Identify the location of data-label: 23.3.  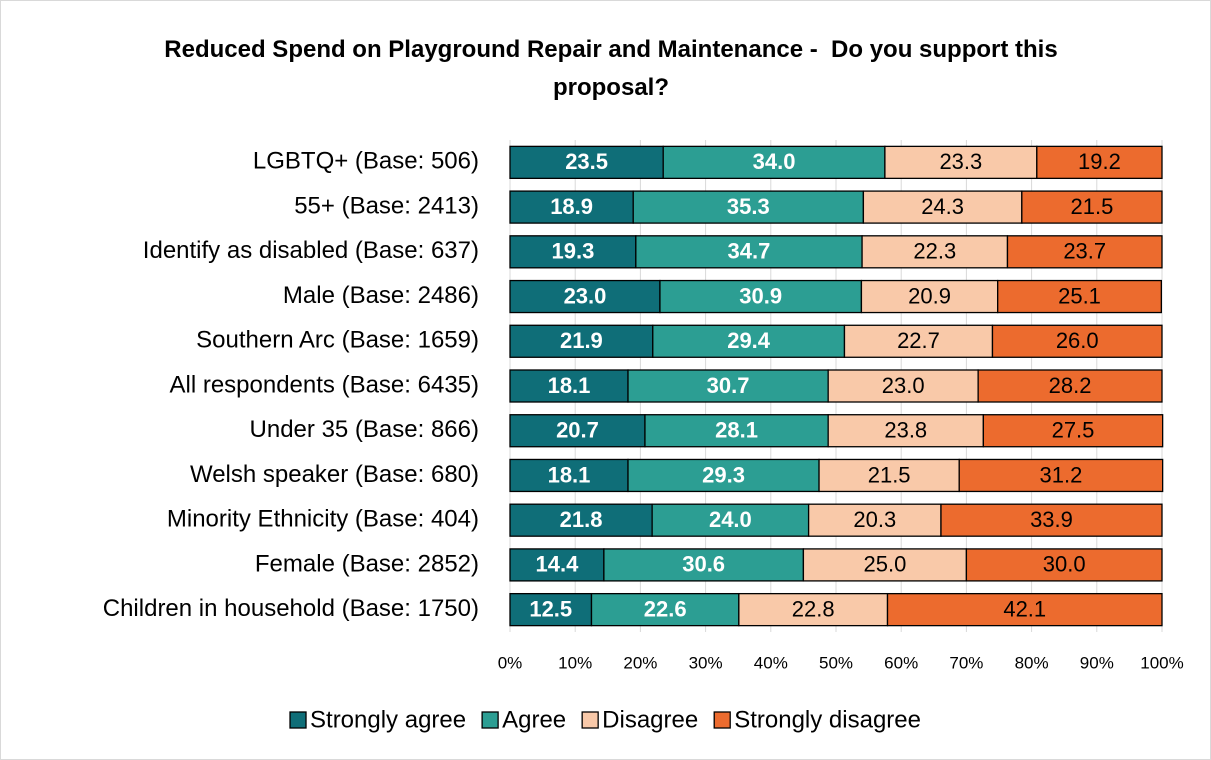
(960, 161).